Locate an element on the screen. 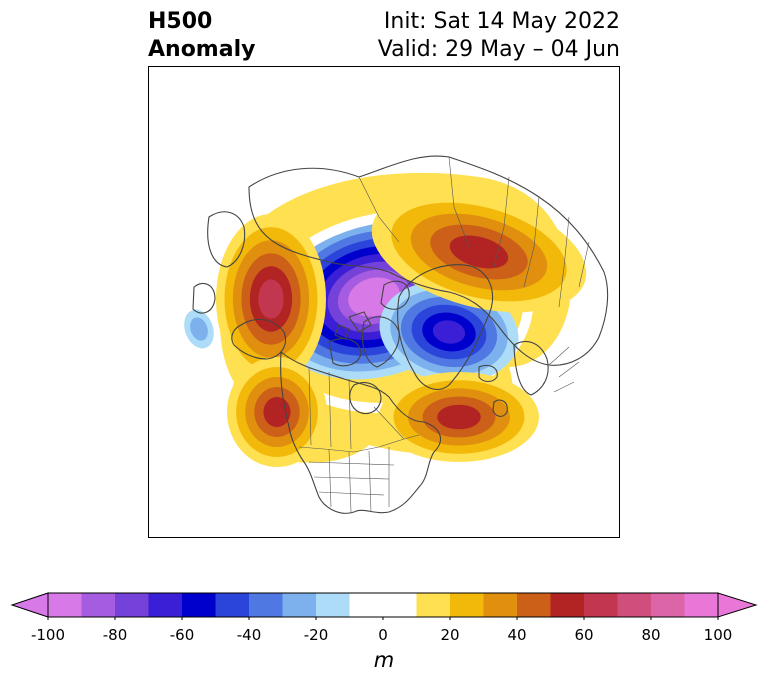  valid-range: Valid: 29 May – 04 Jun is located at coordinates (498, 49).